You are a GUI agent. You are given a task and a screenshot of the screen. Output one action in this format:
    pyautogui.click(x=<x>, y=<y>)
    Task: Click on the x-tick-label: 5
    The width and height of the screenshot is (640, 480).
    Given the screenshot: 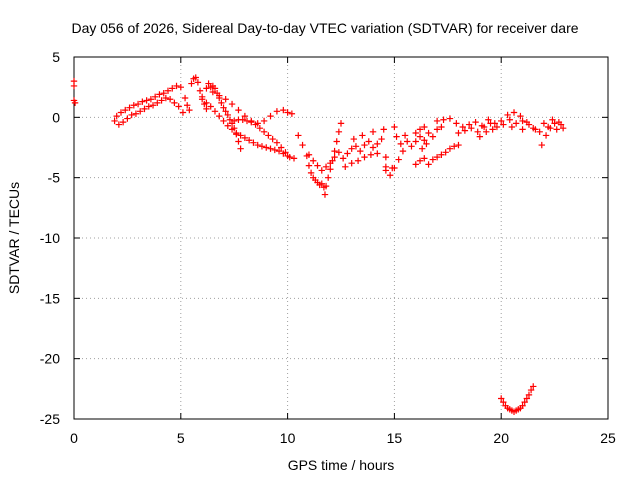 What is the action you would take?
    pyautogui.click(x=181, y=438)
    